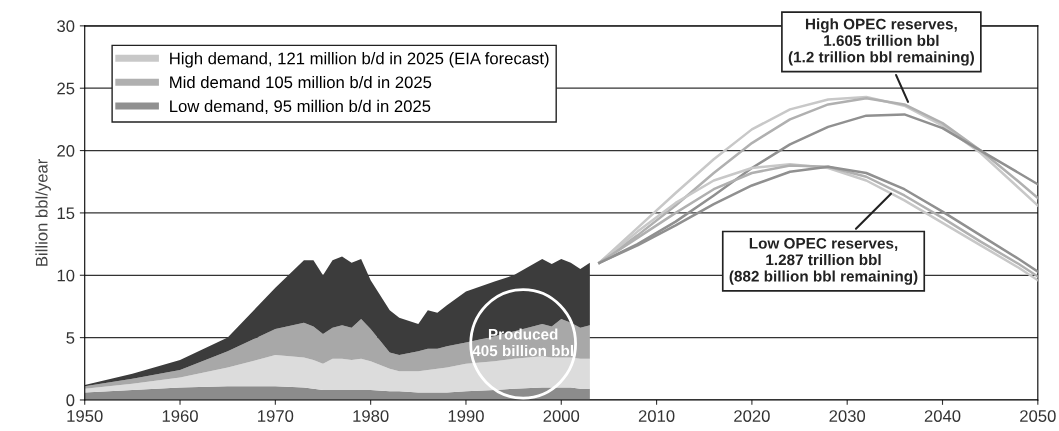 The height and width of the screenshot is (431, 1059). I want to click on x-tick-label: 1960, so click(180, 416).